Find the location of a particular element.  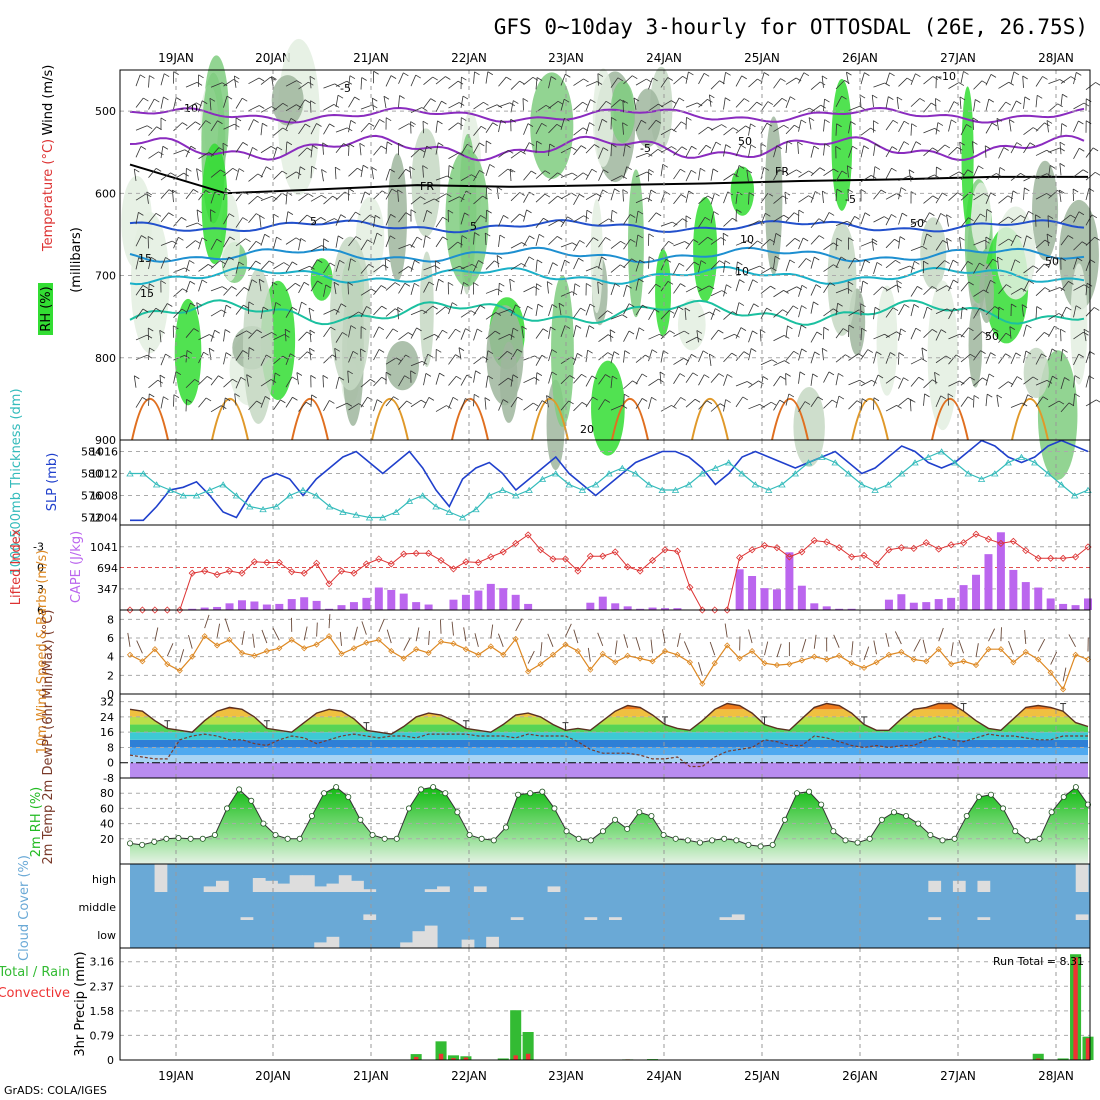

date-label-top: 26JAN is located at coordinates (860, 58).